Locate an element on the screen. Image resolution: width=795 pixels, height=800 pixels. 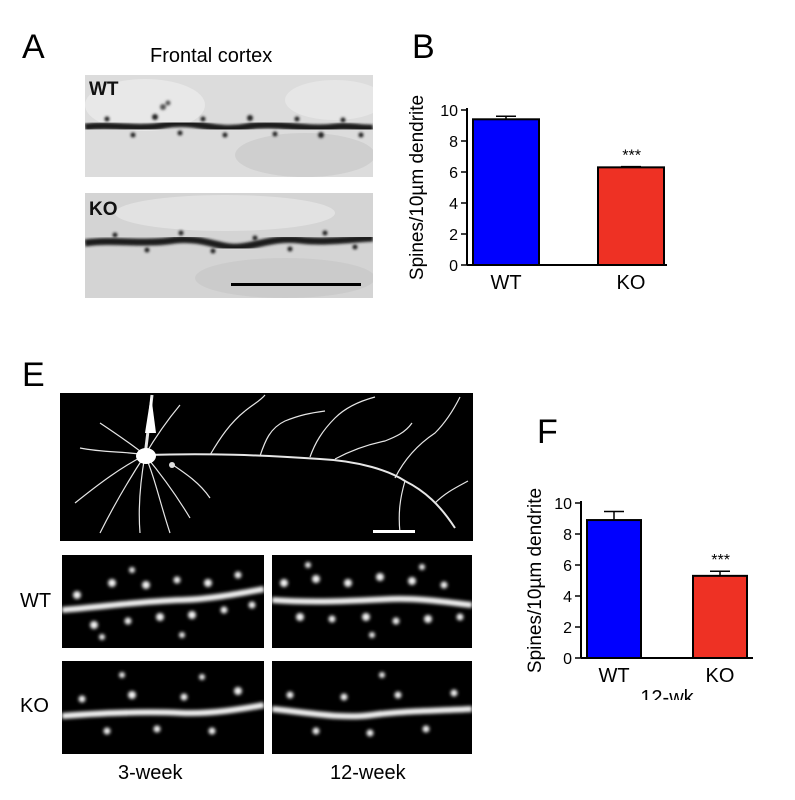
wt-12week-micrograph is located at coordinates (372, 601).